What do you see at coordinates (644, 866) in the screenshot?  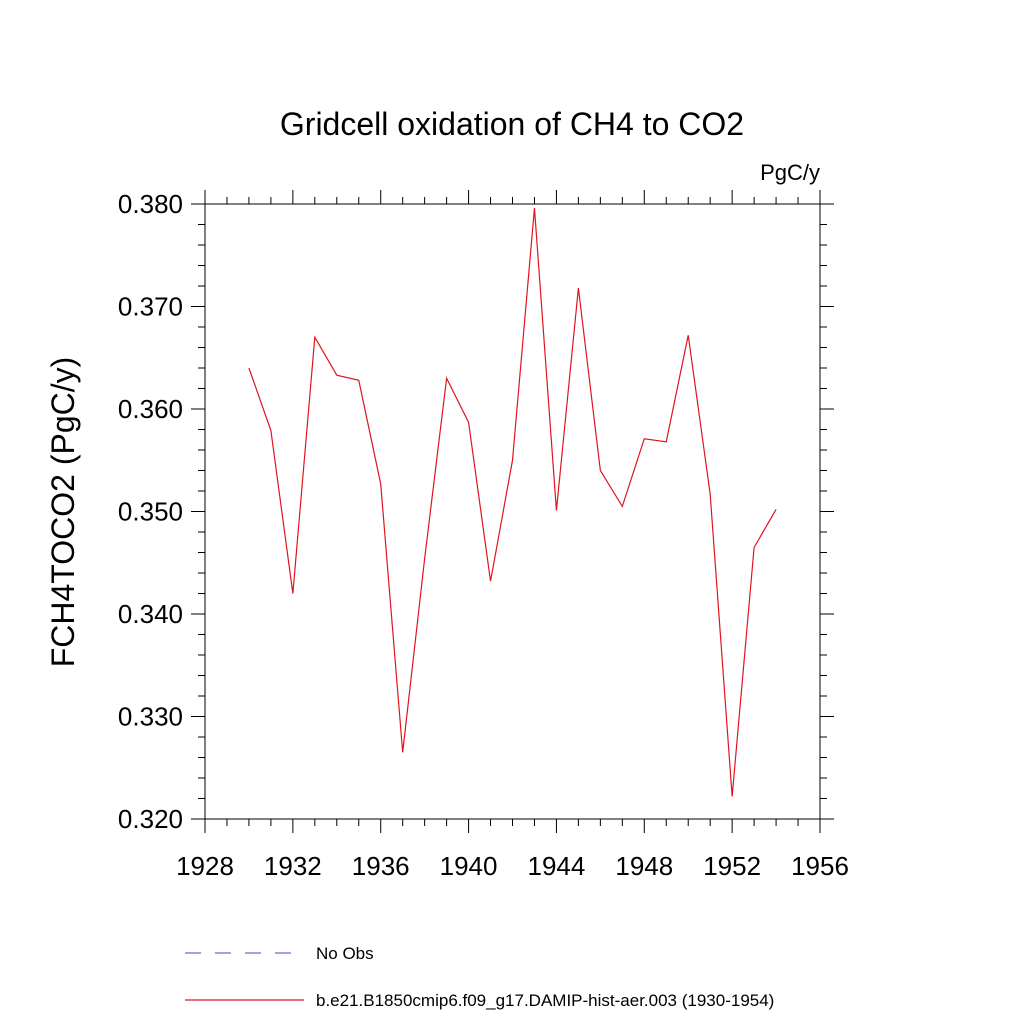 I see `x-tick-label: 1948` at bounding box center [644, 866].